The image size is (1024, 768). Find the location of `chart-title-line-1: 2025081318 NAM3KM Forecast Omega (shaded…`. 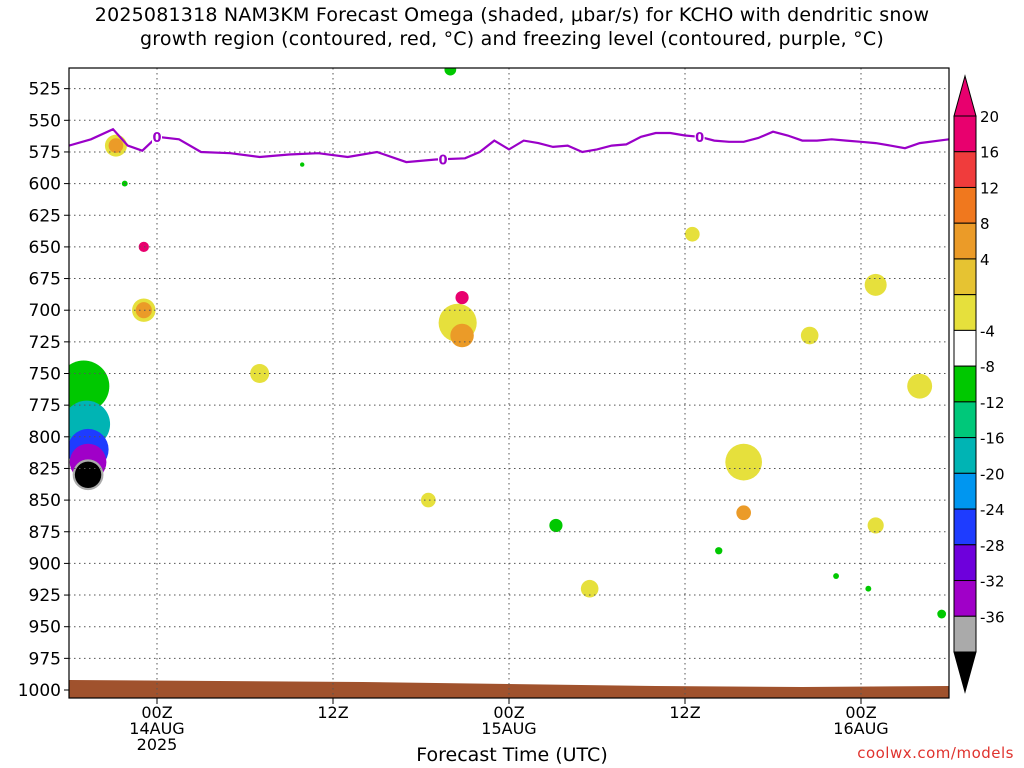

chart-title-line-1: 2025081318 NAM3KM Forecast Omega (shaded… is located at coordinates (512, 15).